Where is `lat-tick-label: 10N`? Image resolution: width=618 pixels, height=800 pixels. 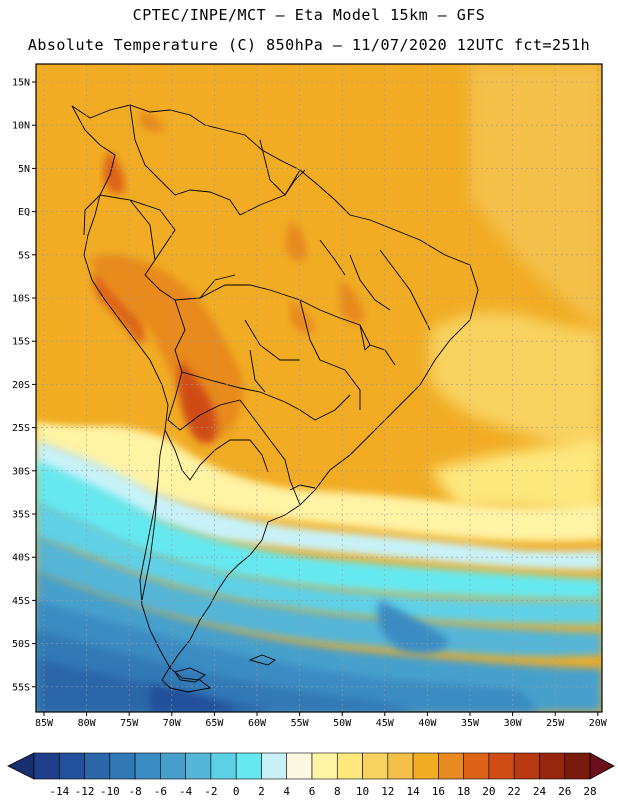 lat-tick-label: 10N is located at coordinates (21, 126).